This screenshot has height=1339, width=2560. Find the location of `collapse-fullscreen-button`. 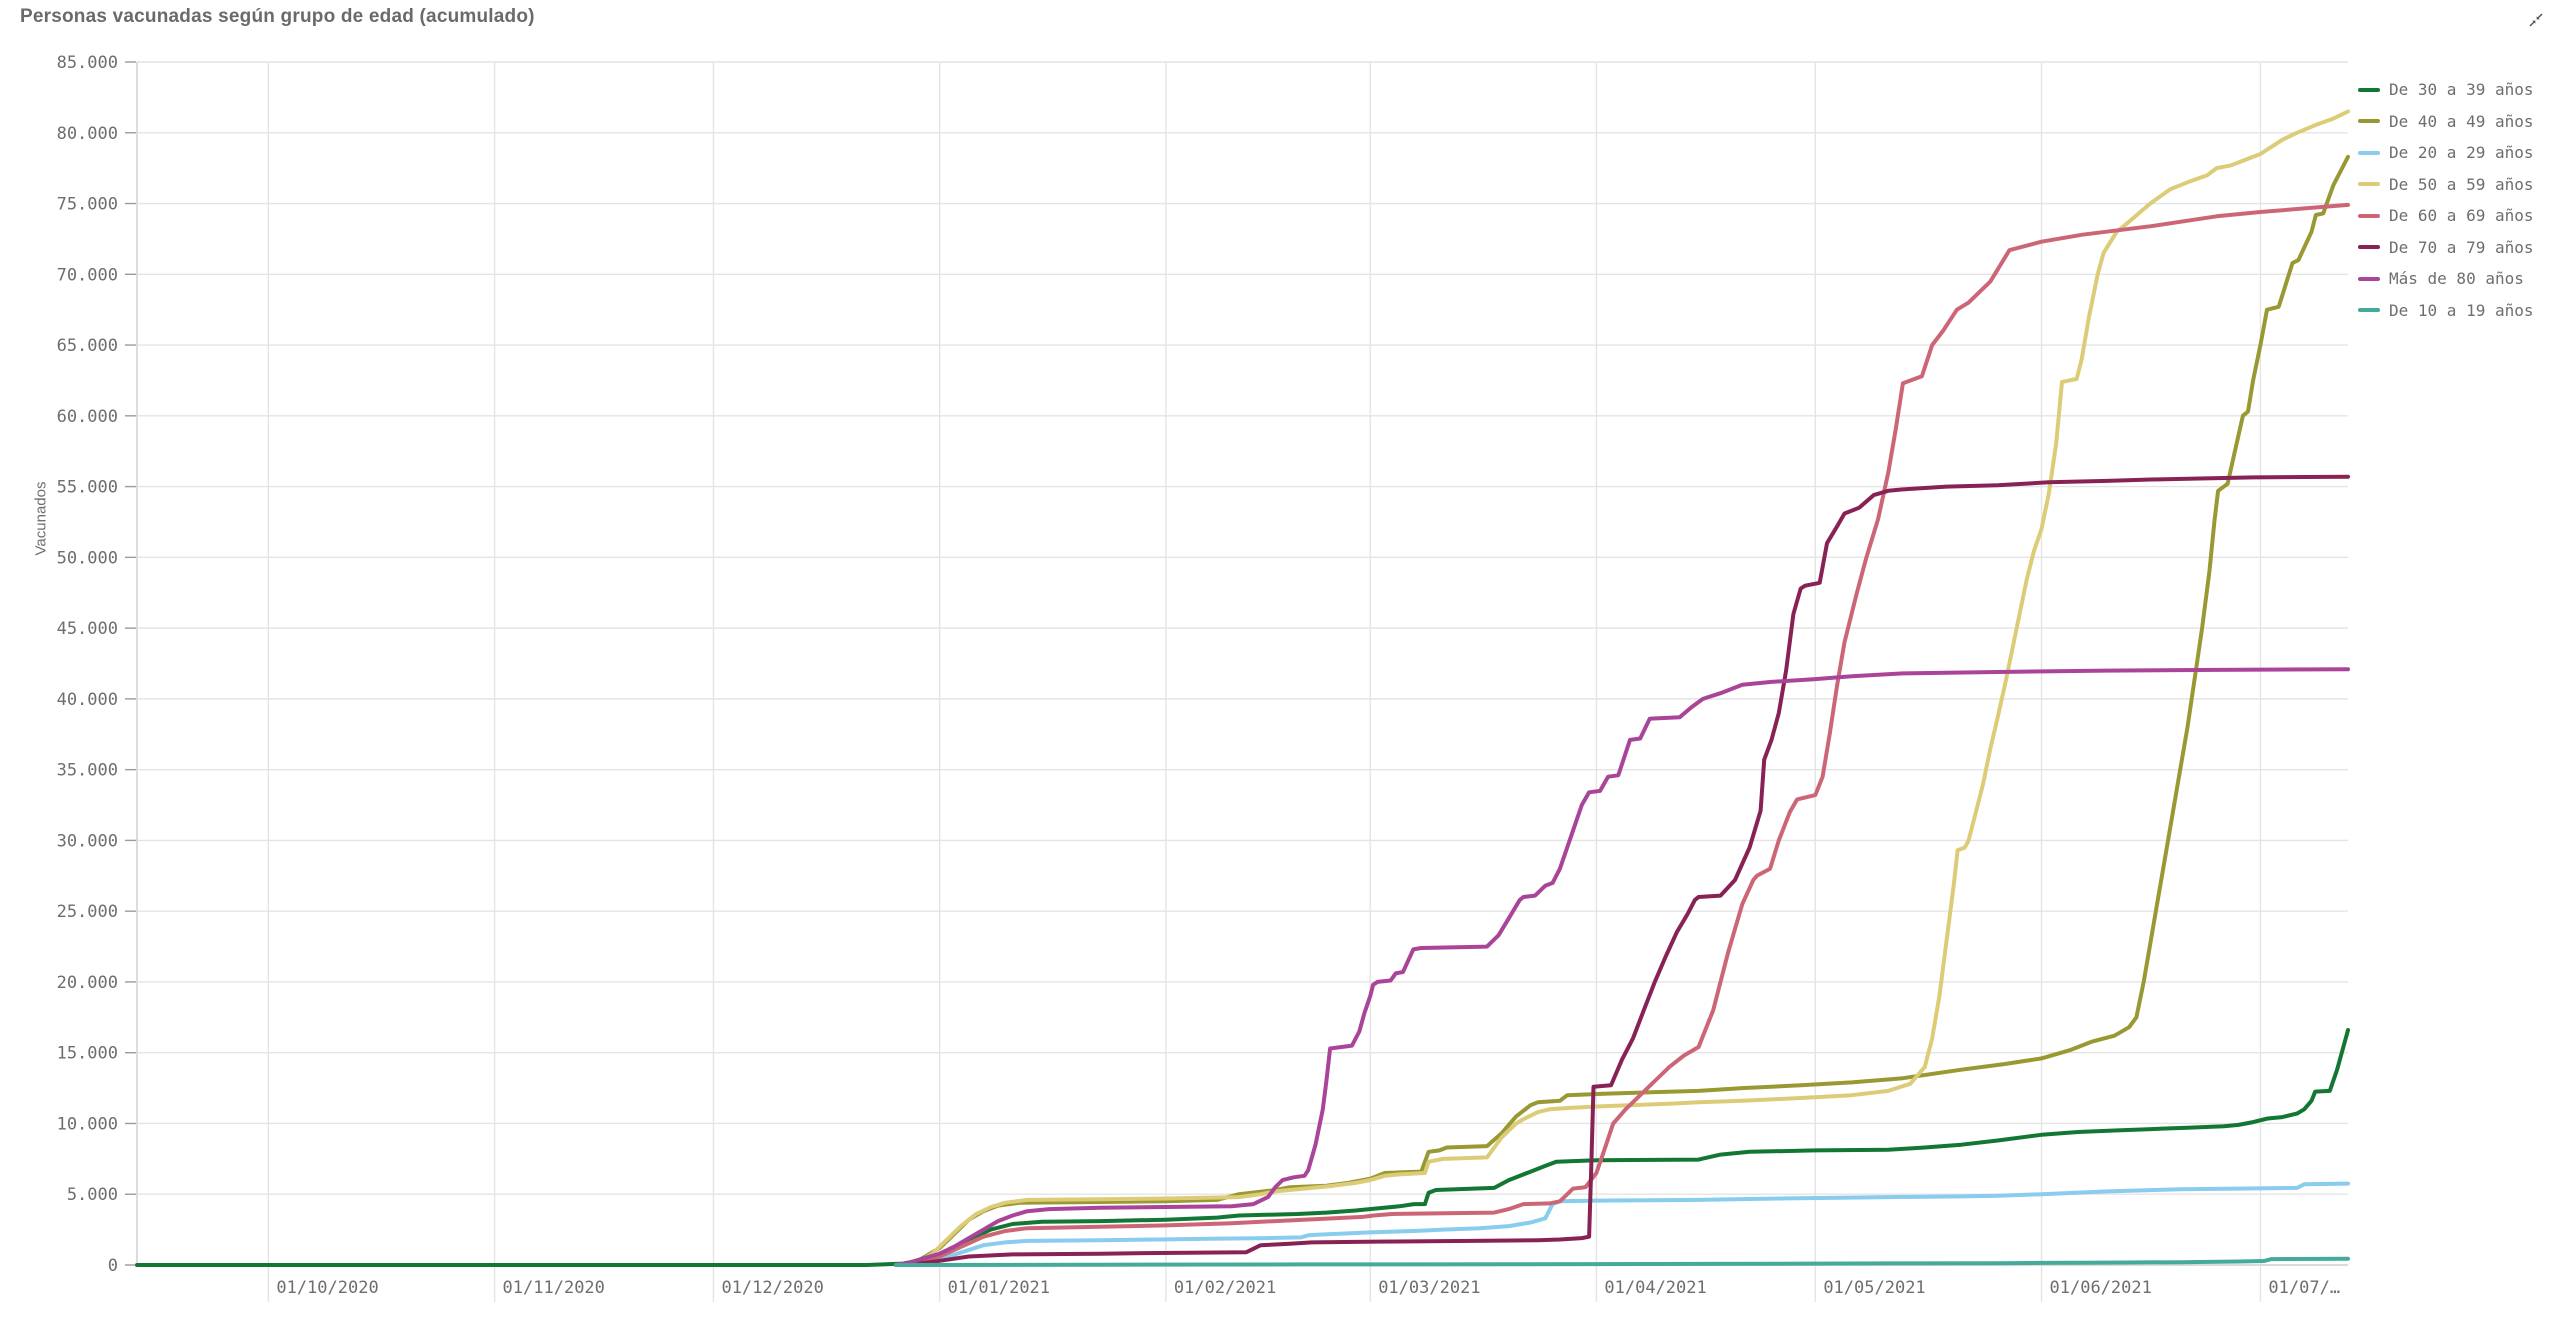

collapse-fullscreen-button is located at coordinates (2536, 20).